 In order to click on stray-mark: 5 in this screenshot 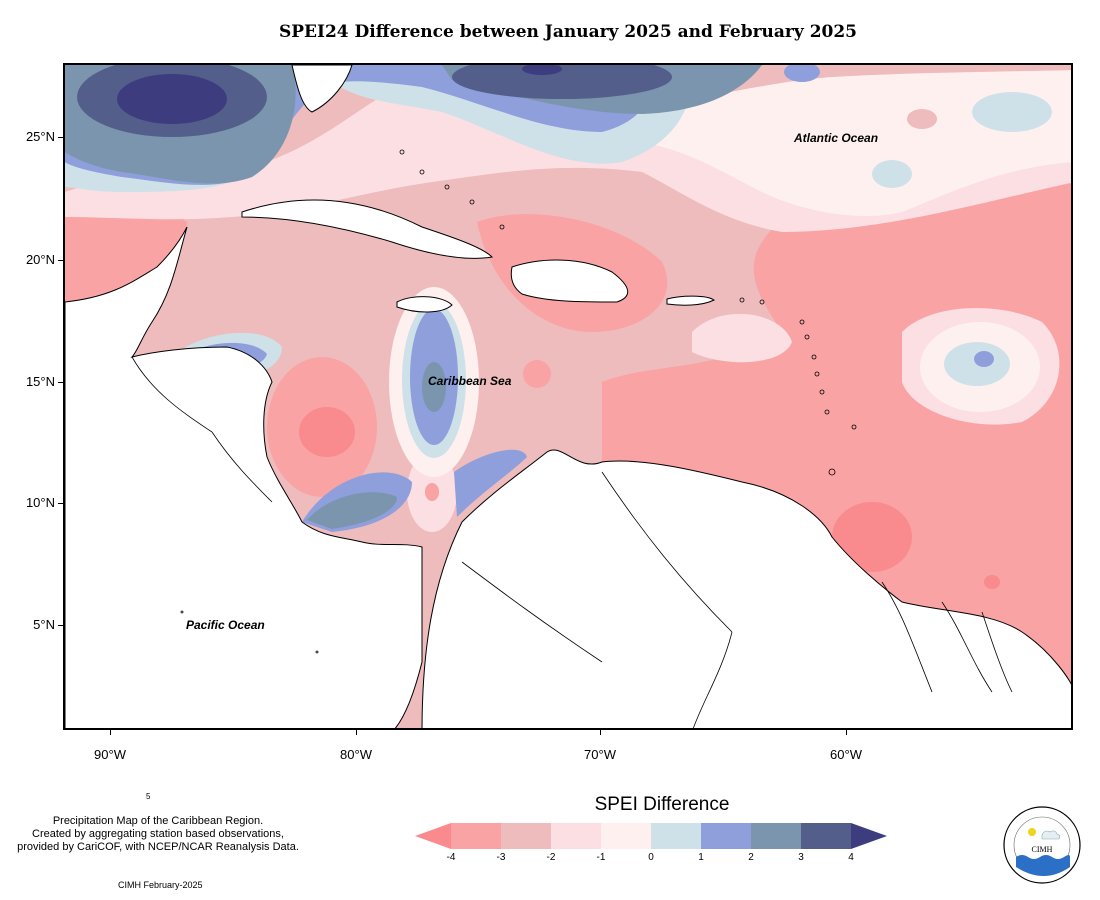, I will do `click(148, 796)`.